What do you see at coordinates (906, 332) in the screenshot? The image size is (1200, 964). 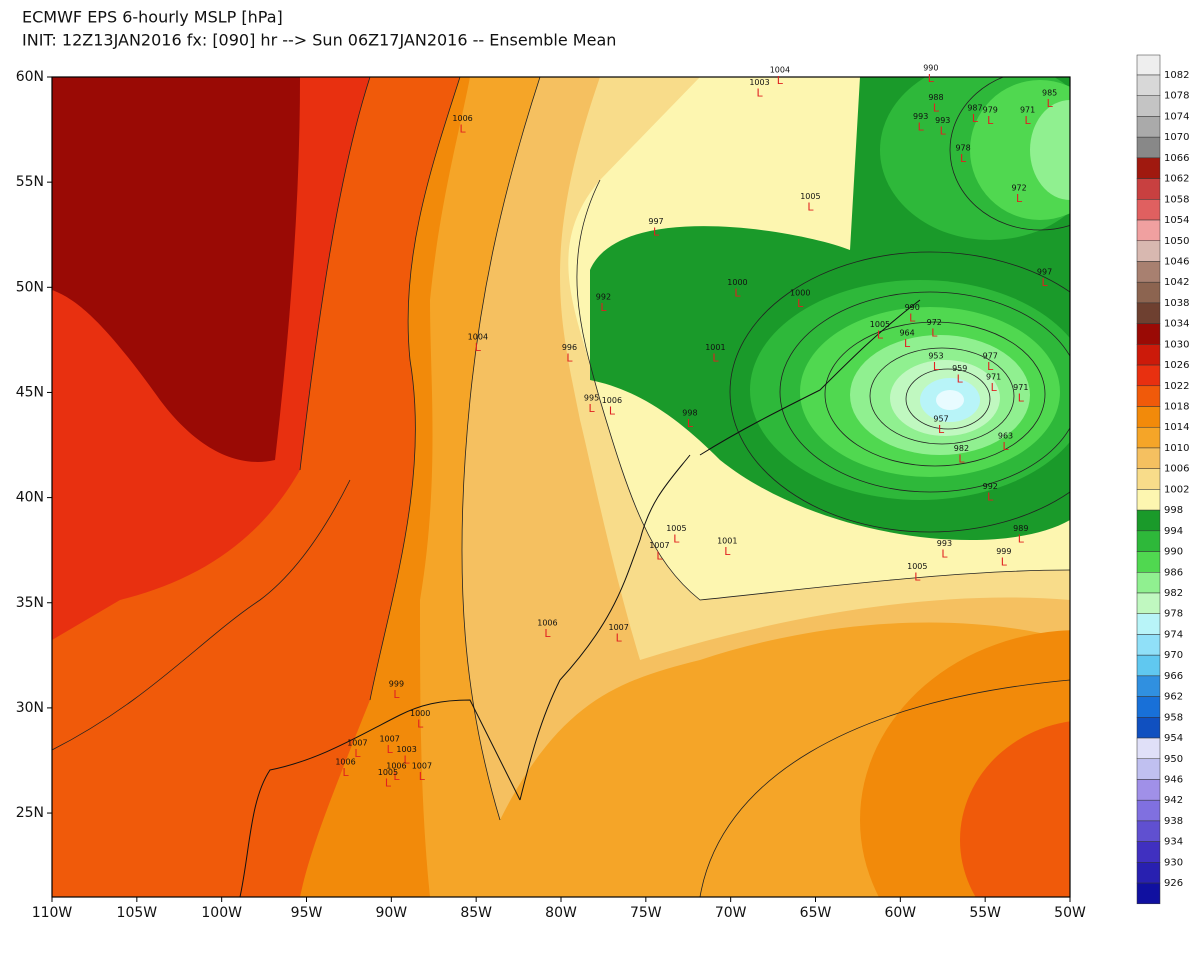 I see `low-value: 964` at bounding box center [906, 332].